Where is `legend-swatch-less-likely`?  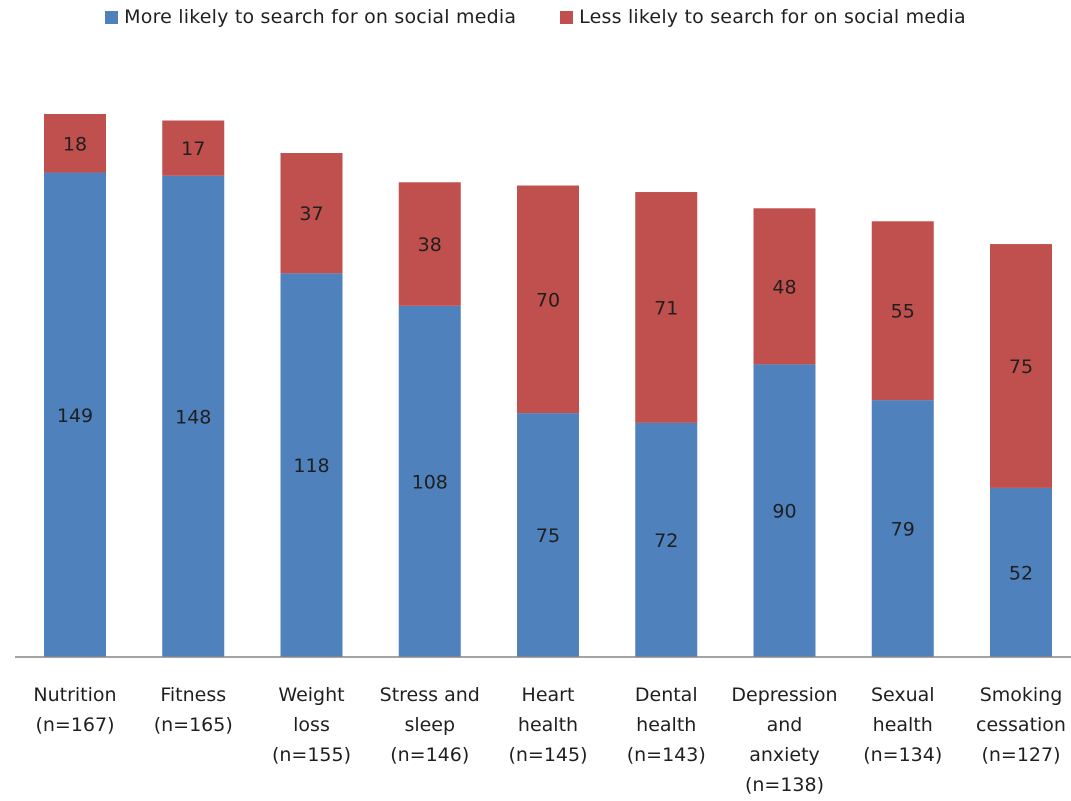 legend-swatch-less-likely is located at coordinates (567, 17).